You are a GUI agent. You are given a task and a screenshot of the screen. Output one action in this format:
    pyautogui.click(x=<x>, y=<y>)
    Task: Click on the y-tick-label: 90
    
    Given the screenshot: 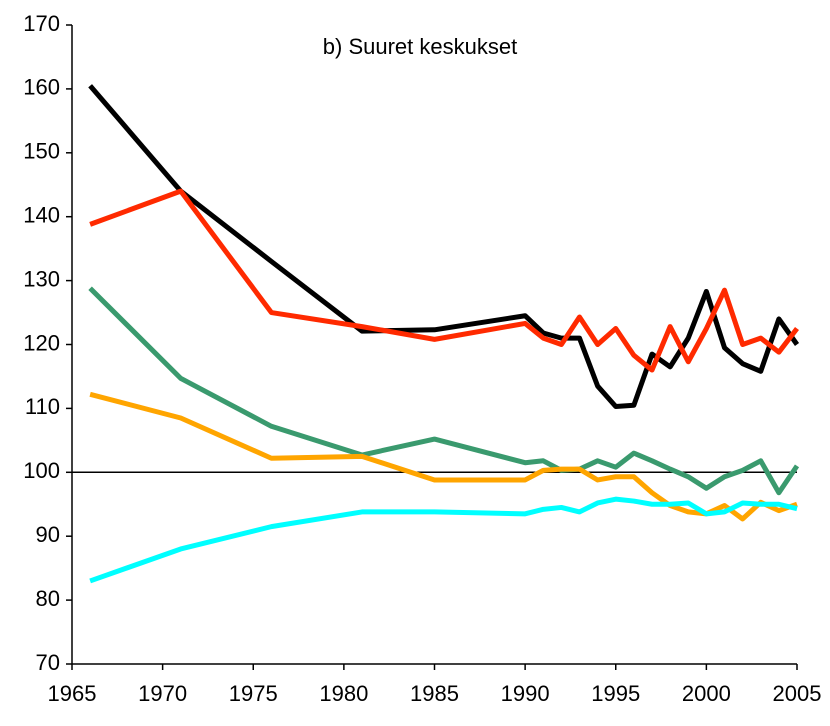 What is the action you would take?
    pyautogui.click(x=48, y=534)
    